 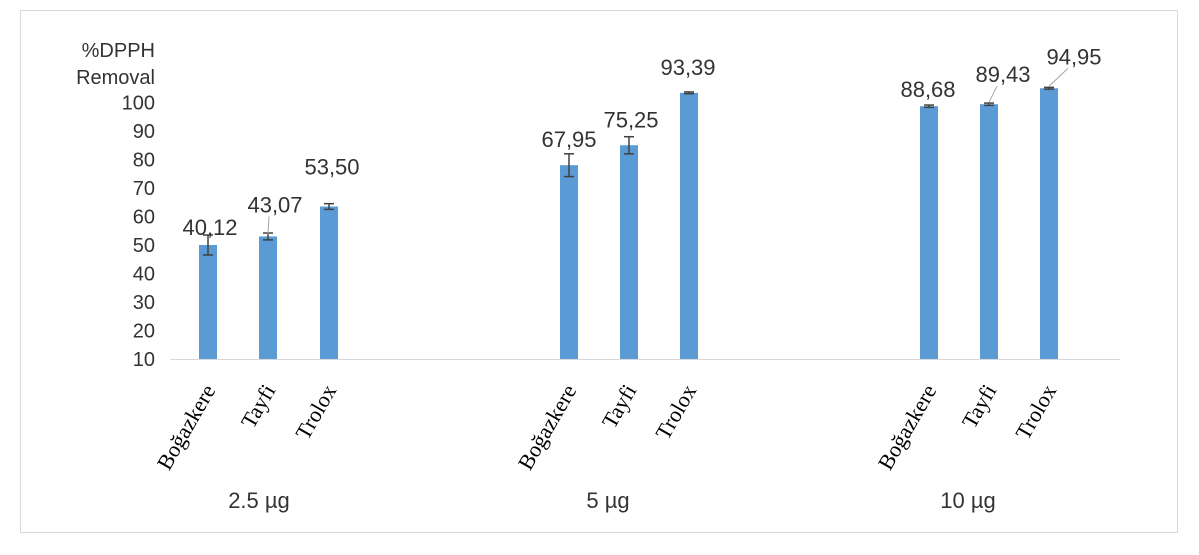 I want to click on y-tick-label: 80, so click(x=144, y=161).